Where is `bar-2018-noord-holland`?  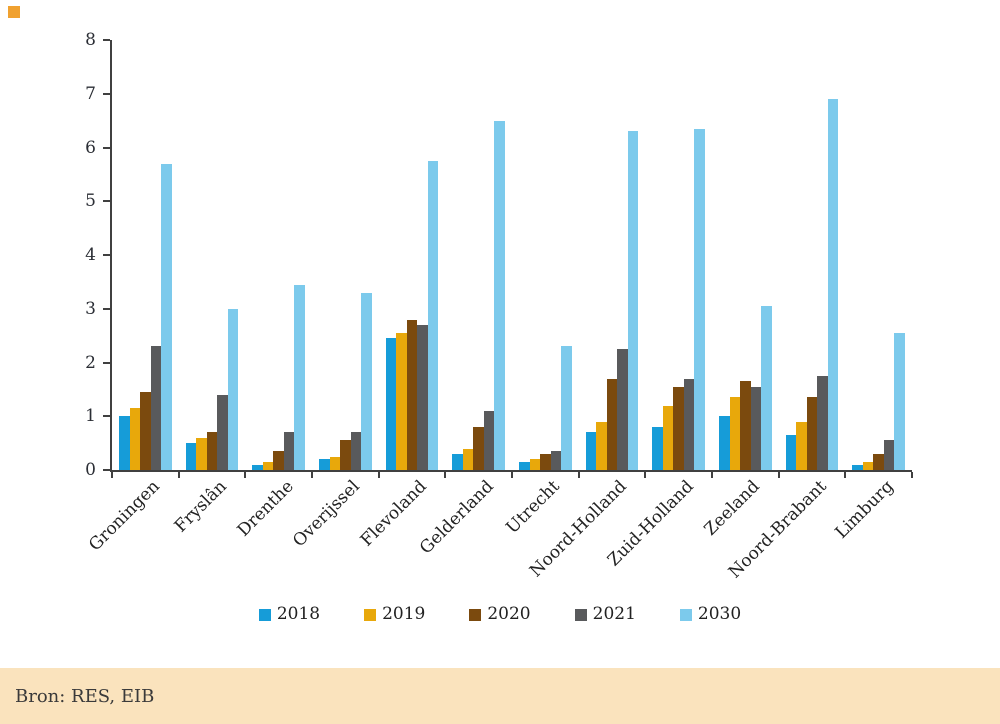
bar-2018-noord-holland is located at coordinates (591, 451).